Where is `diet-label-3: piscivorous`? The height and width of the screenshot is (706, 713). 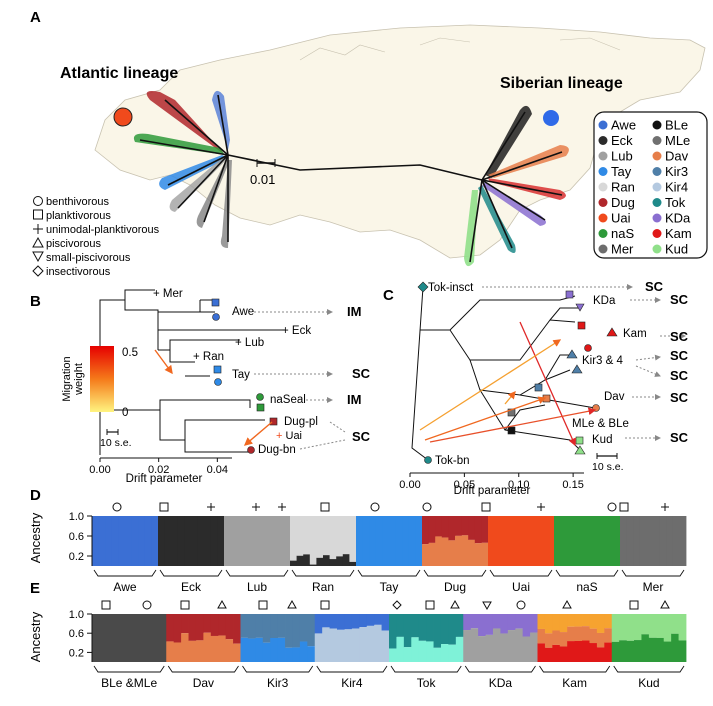
diet-label-3: piscivorous is located at coordinates (74, 244).